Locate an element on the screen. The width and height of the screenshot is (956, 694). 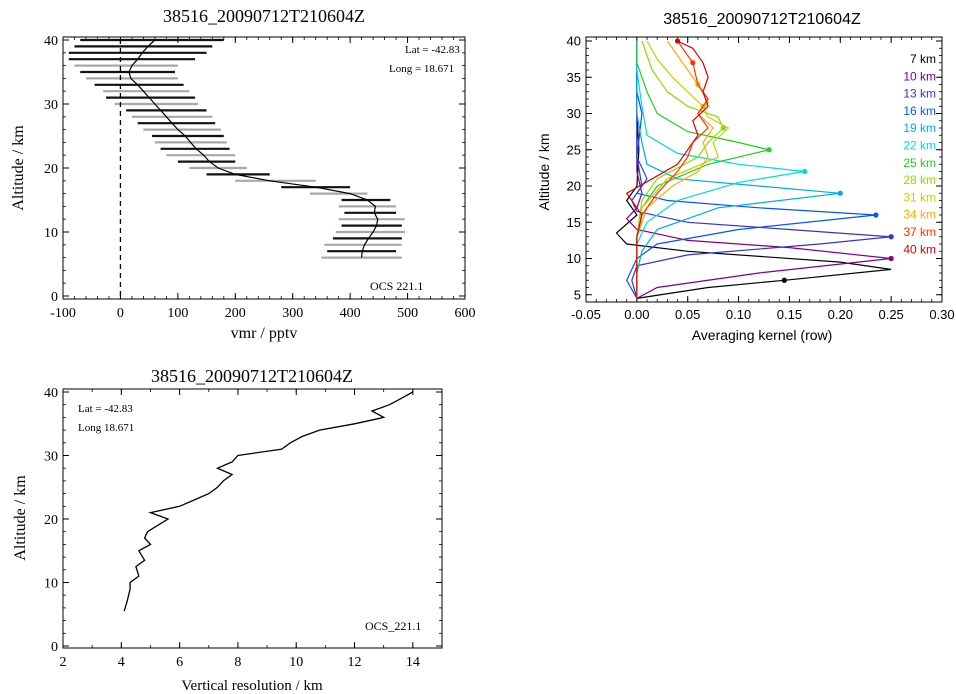
kernel-line-37km is located at coordinates (672, 169).